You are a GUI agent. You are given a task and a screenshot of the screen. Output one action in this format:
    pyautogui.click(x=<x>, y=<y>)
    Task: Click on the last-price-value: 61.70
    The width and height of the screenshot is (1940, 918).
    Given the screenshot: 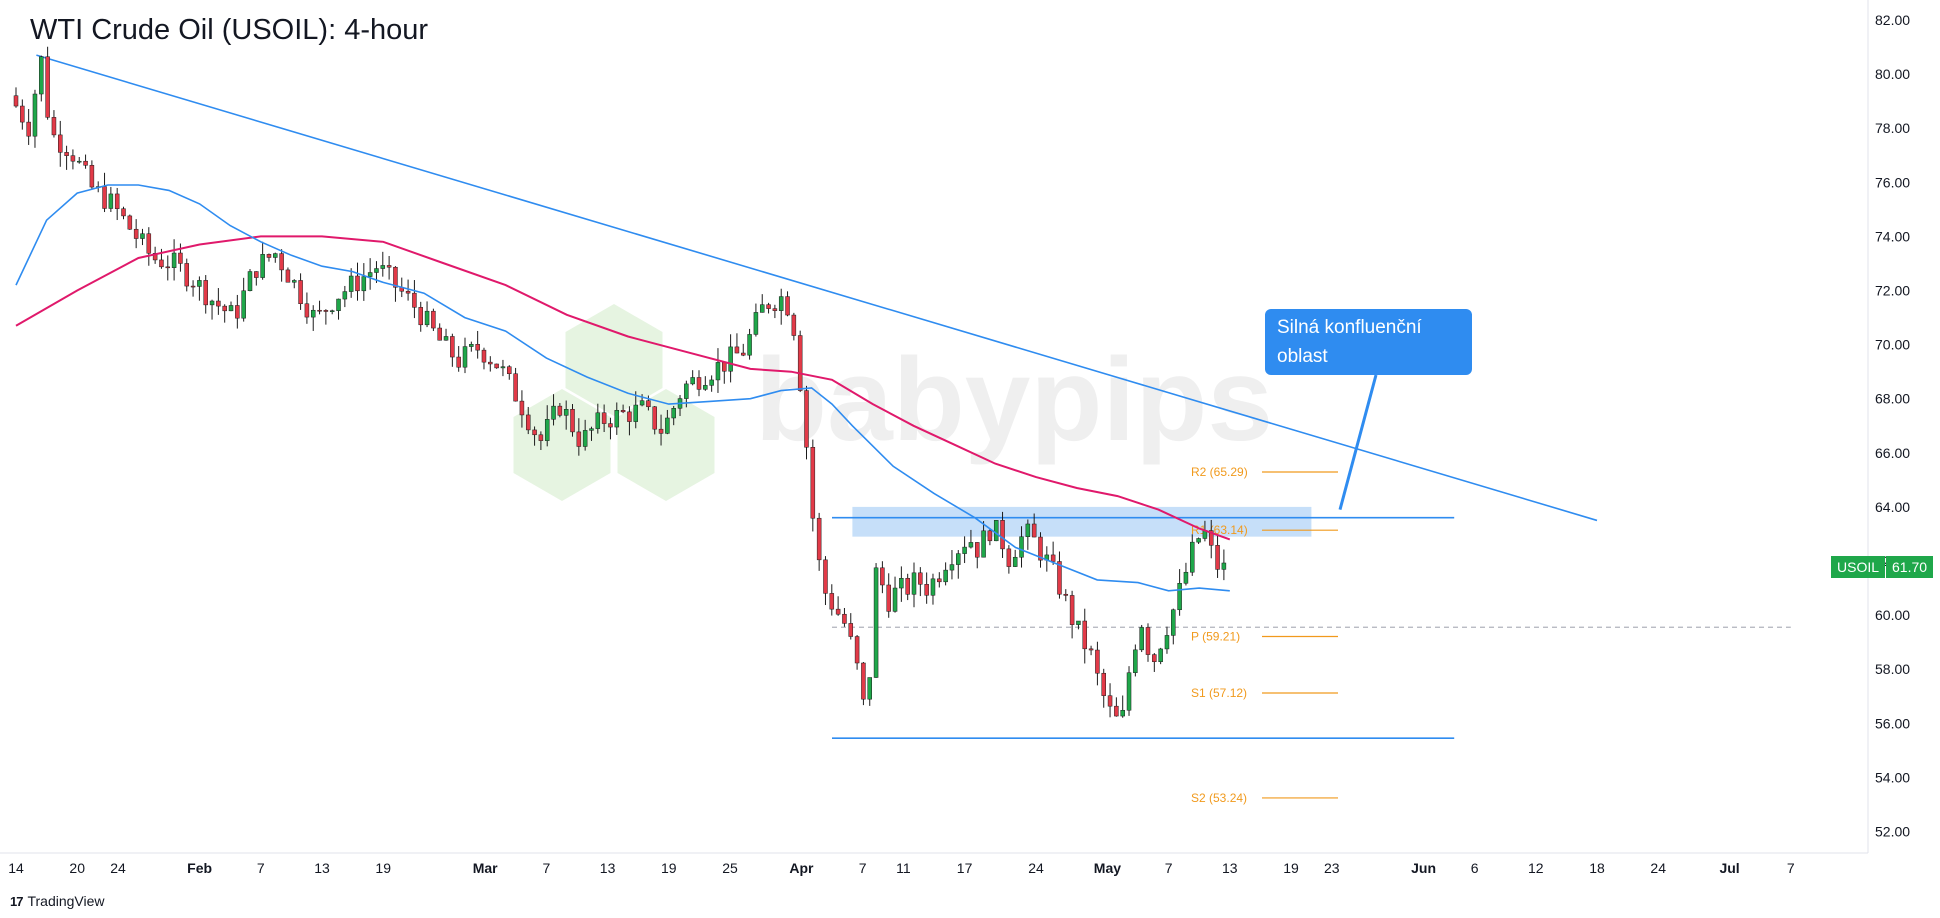 What is the action you would take?
    pyautogui.click(x=1910, y=567)
    